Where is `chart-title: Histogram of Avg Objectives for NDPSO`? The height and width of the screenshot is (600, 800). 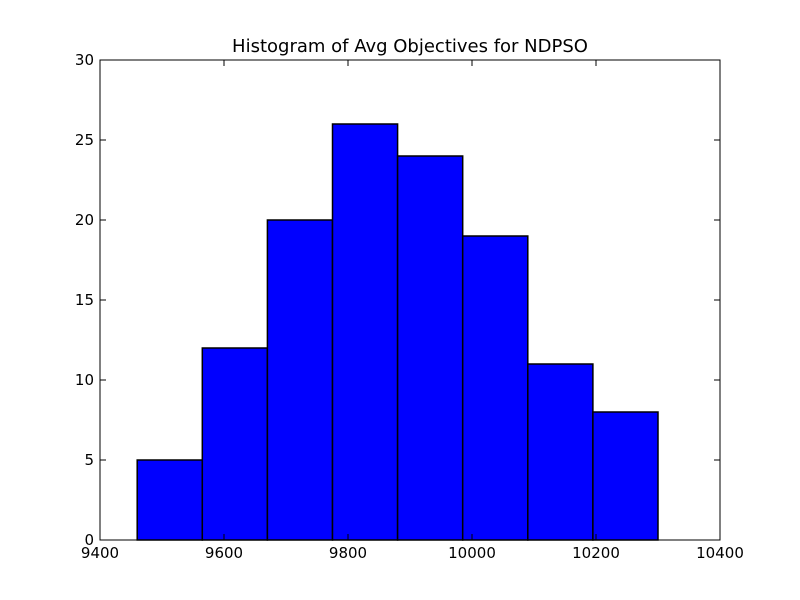 chart-title: Histogram of Avg Objectives for NDPSO is located at coordinates (410, 46).